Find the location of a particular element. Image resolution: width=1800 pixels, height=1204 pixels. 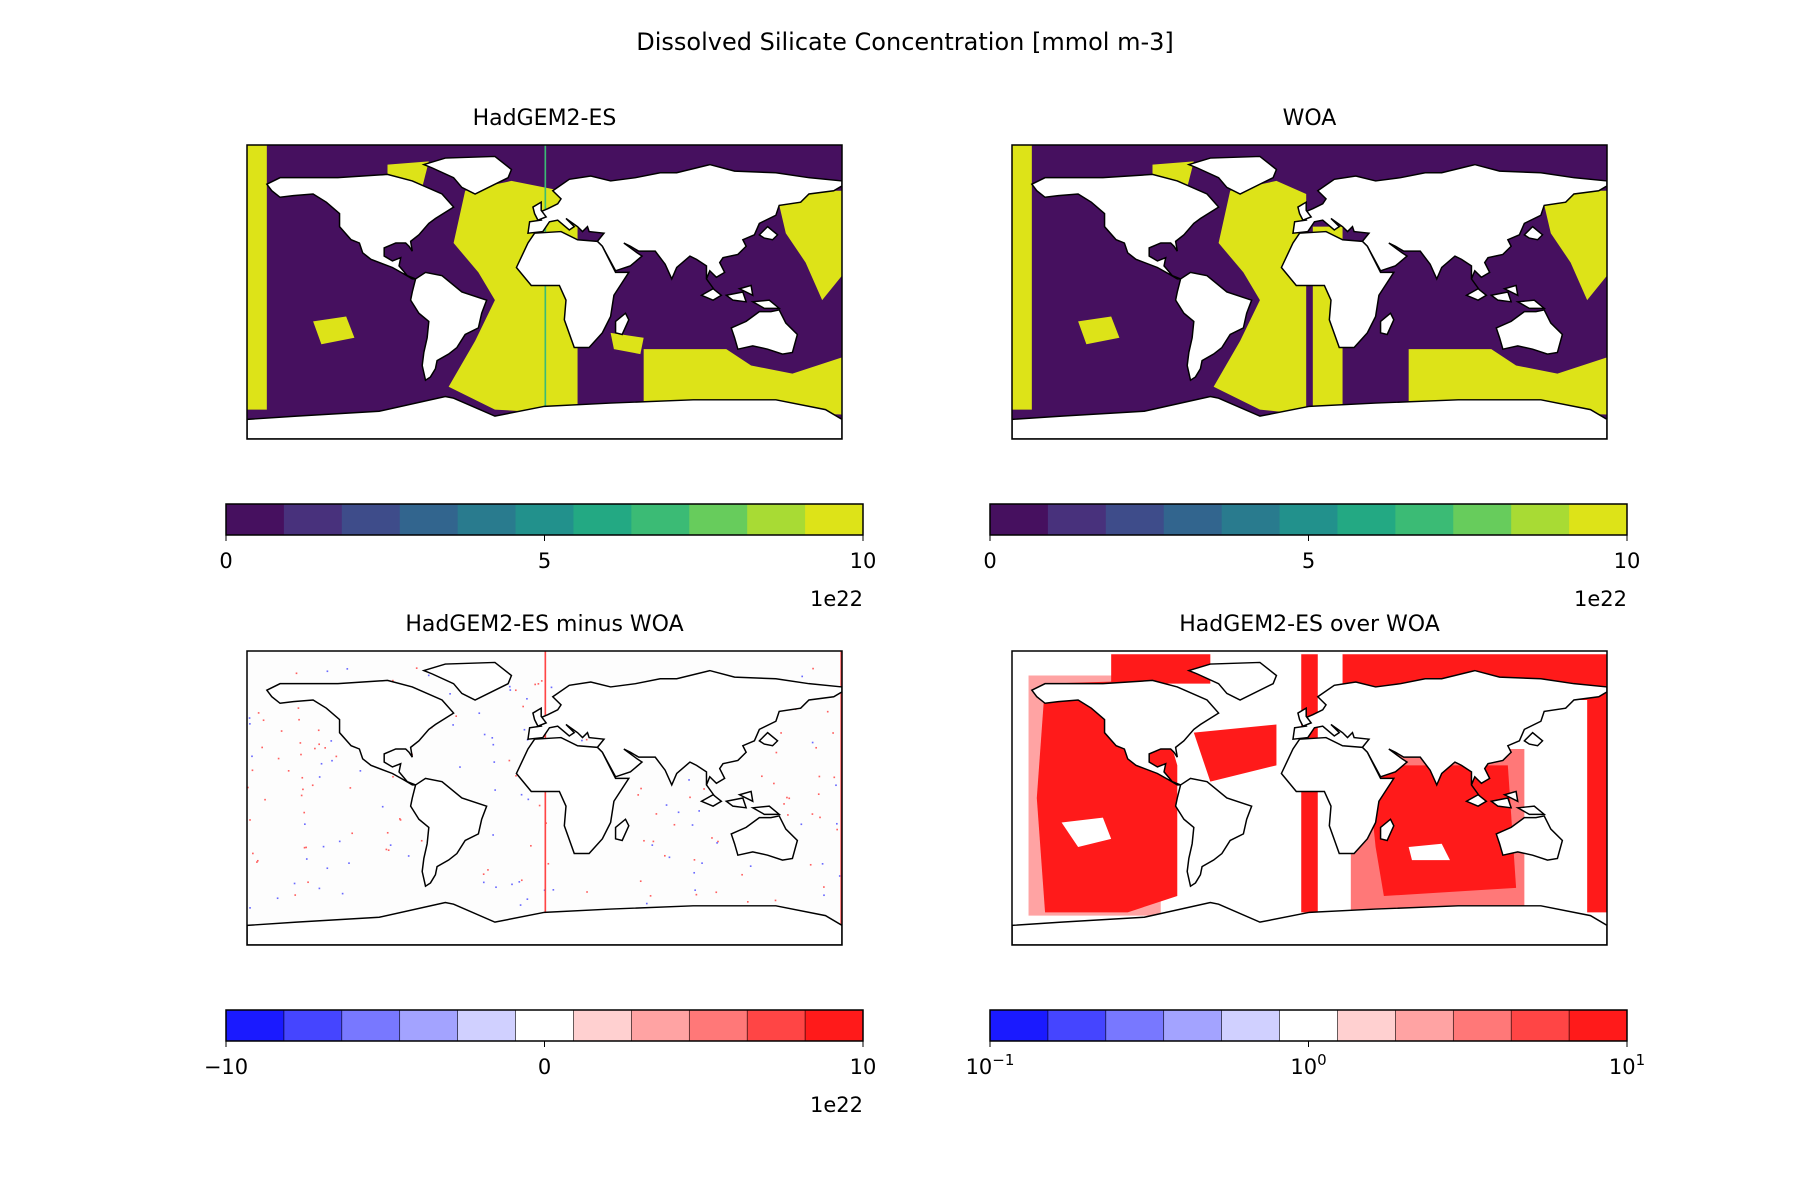

colorbar-tick-label: 10 is located at coordinates (1627, 561).